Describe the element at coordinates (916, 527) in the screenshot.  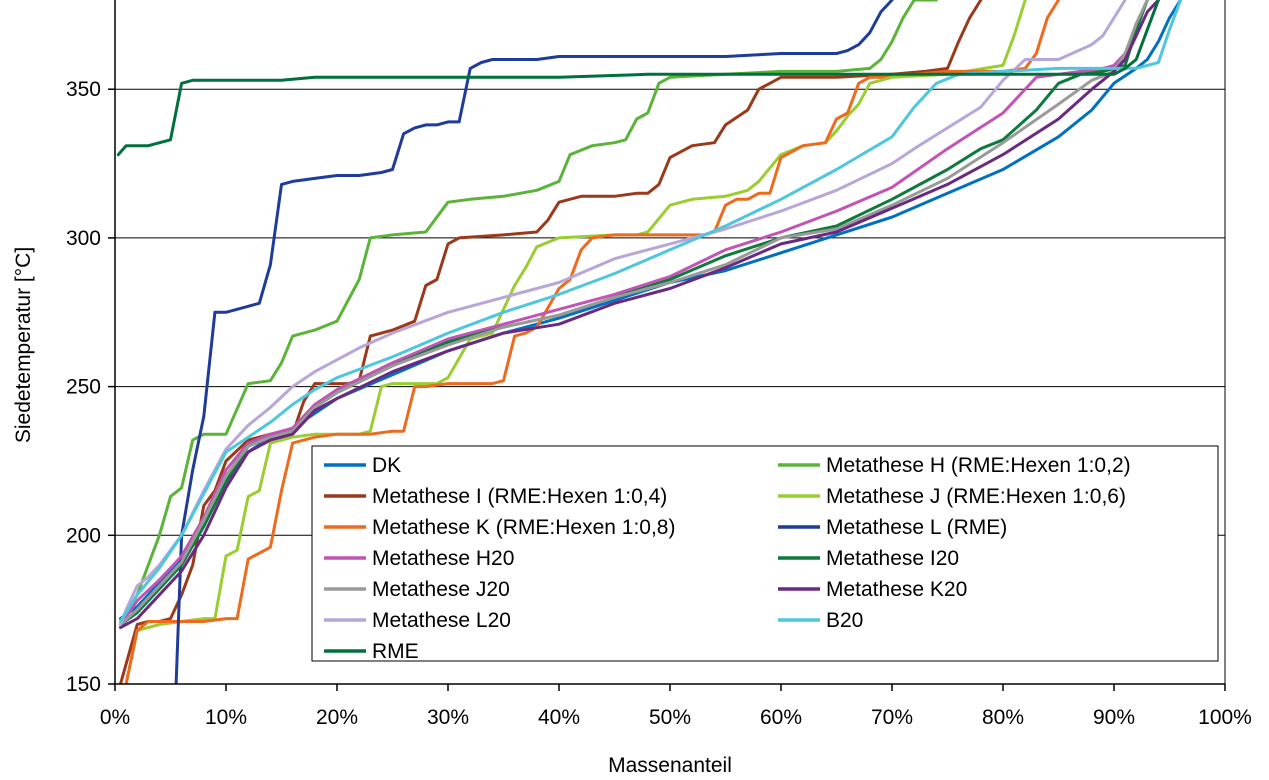
I see `legend-label-5: Metathese L (RME)` at that location.